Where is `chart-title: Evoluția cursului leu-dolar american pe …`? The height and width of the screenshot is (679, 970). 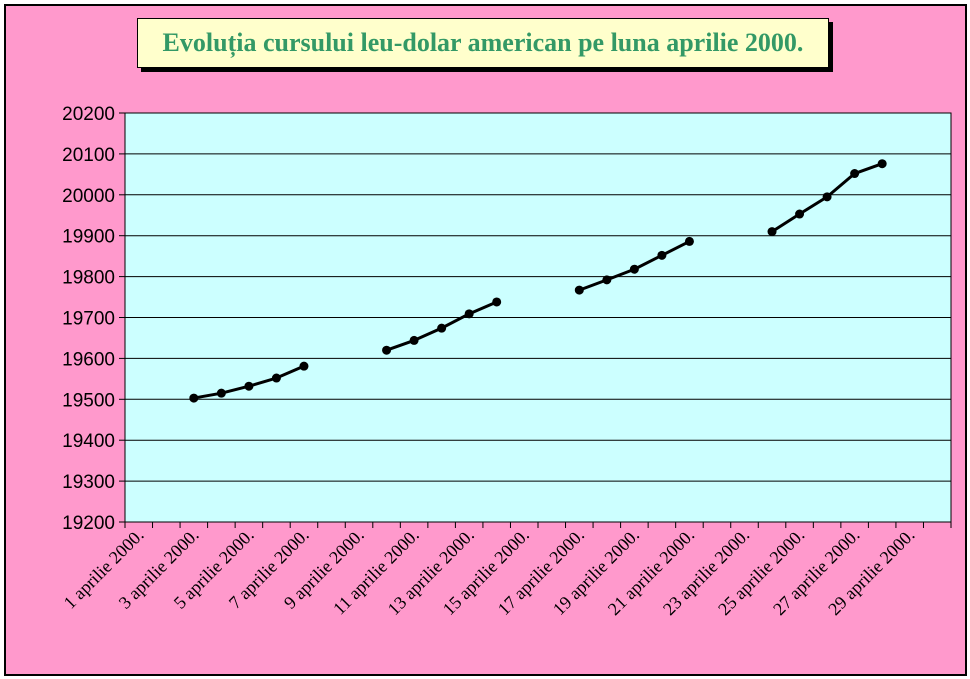
chart-title: Evoluția cursului leu-dolar american pe … is located at coordinates (483, 42).